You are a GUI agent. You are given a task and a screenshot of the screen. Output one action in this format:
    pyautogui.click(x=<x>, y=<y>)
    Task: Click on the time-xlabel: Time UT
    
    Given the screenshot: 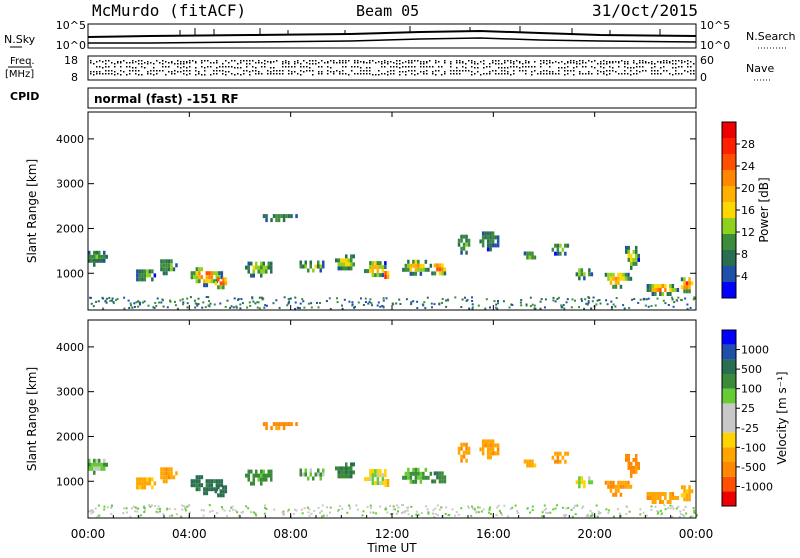 What is the action you would take?
    pyautogui.click(x=391, y=547)
    